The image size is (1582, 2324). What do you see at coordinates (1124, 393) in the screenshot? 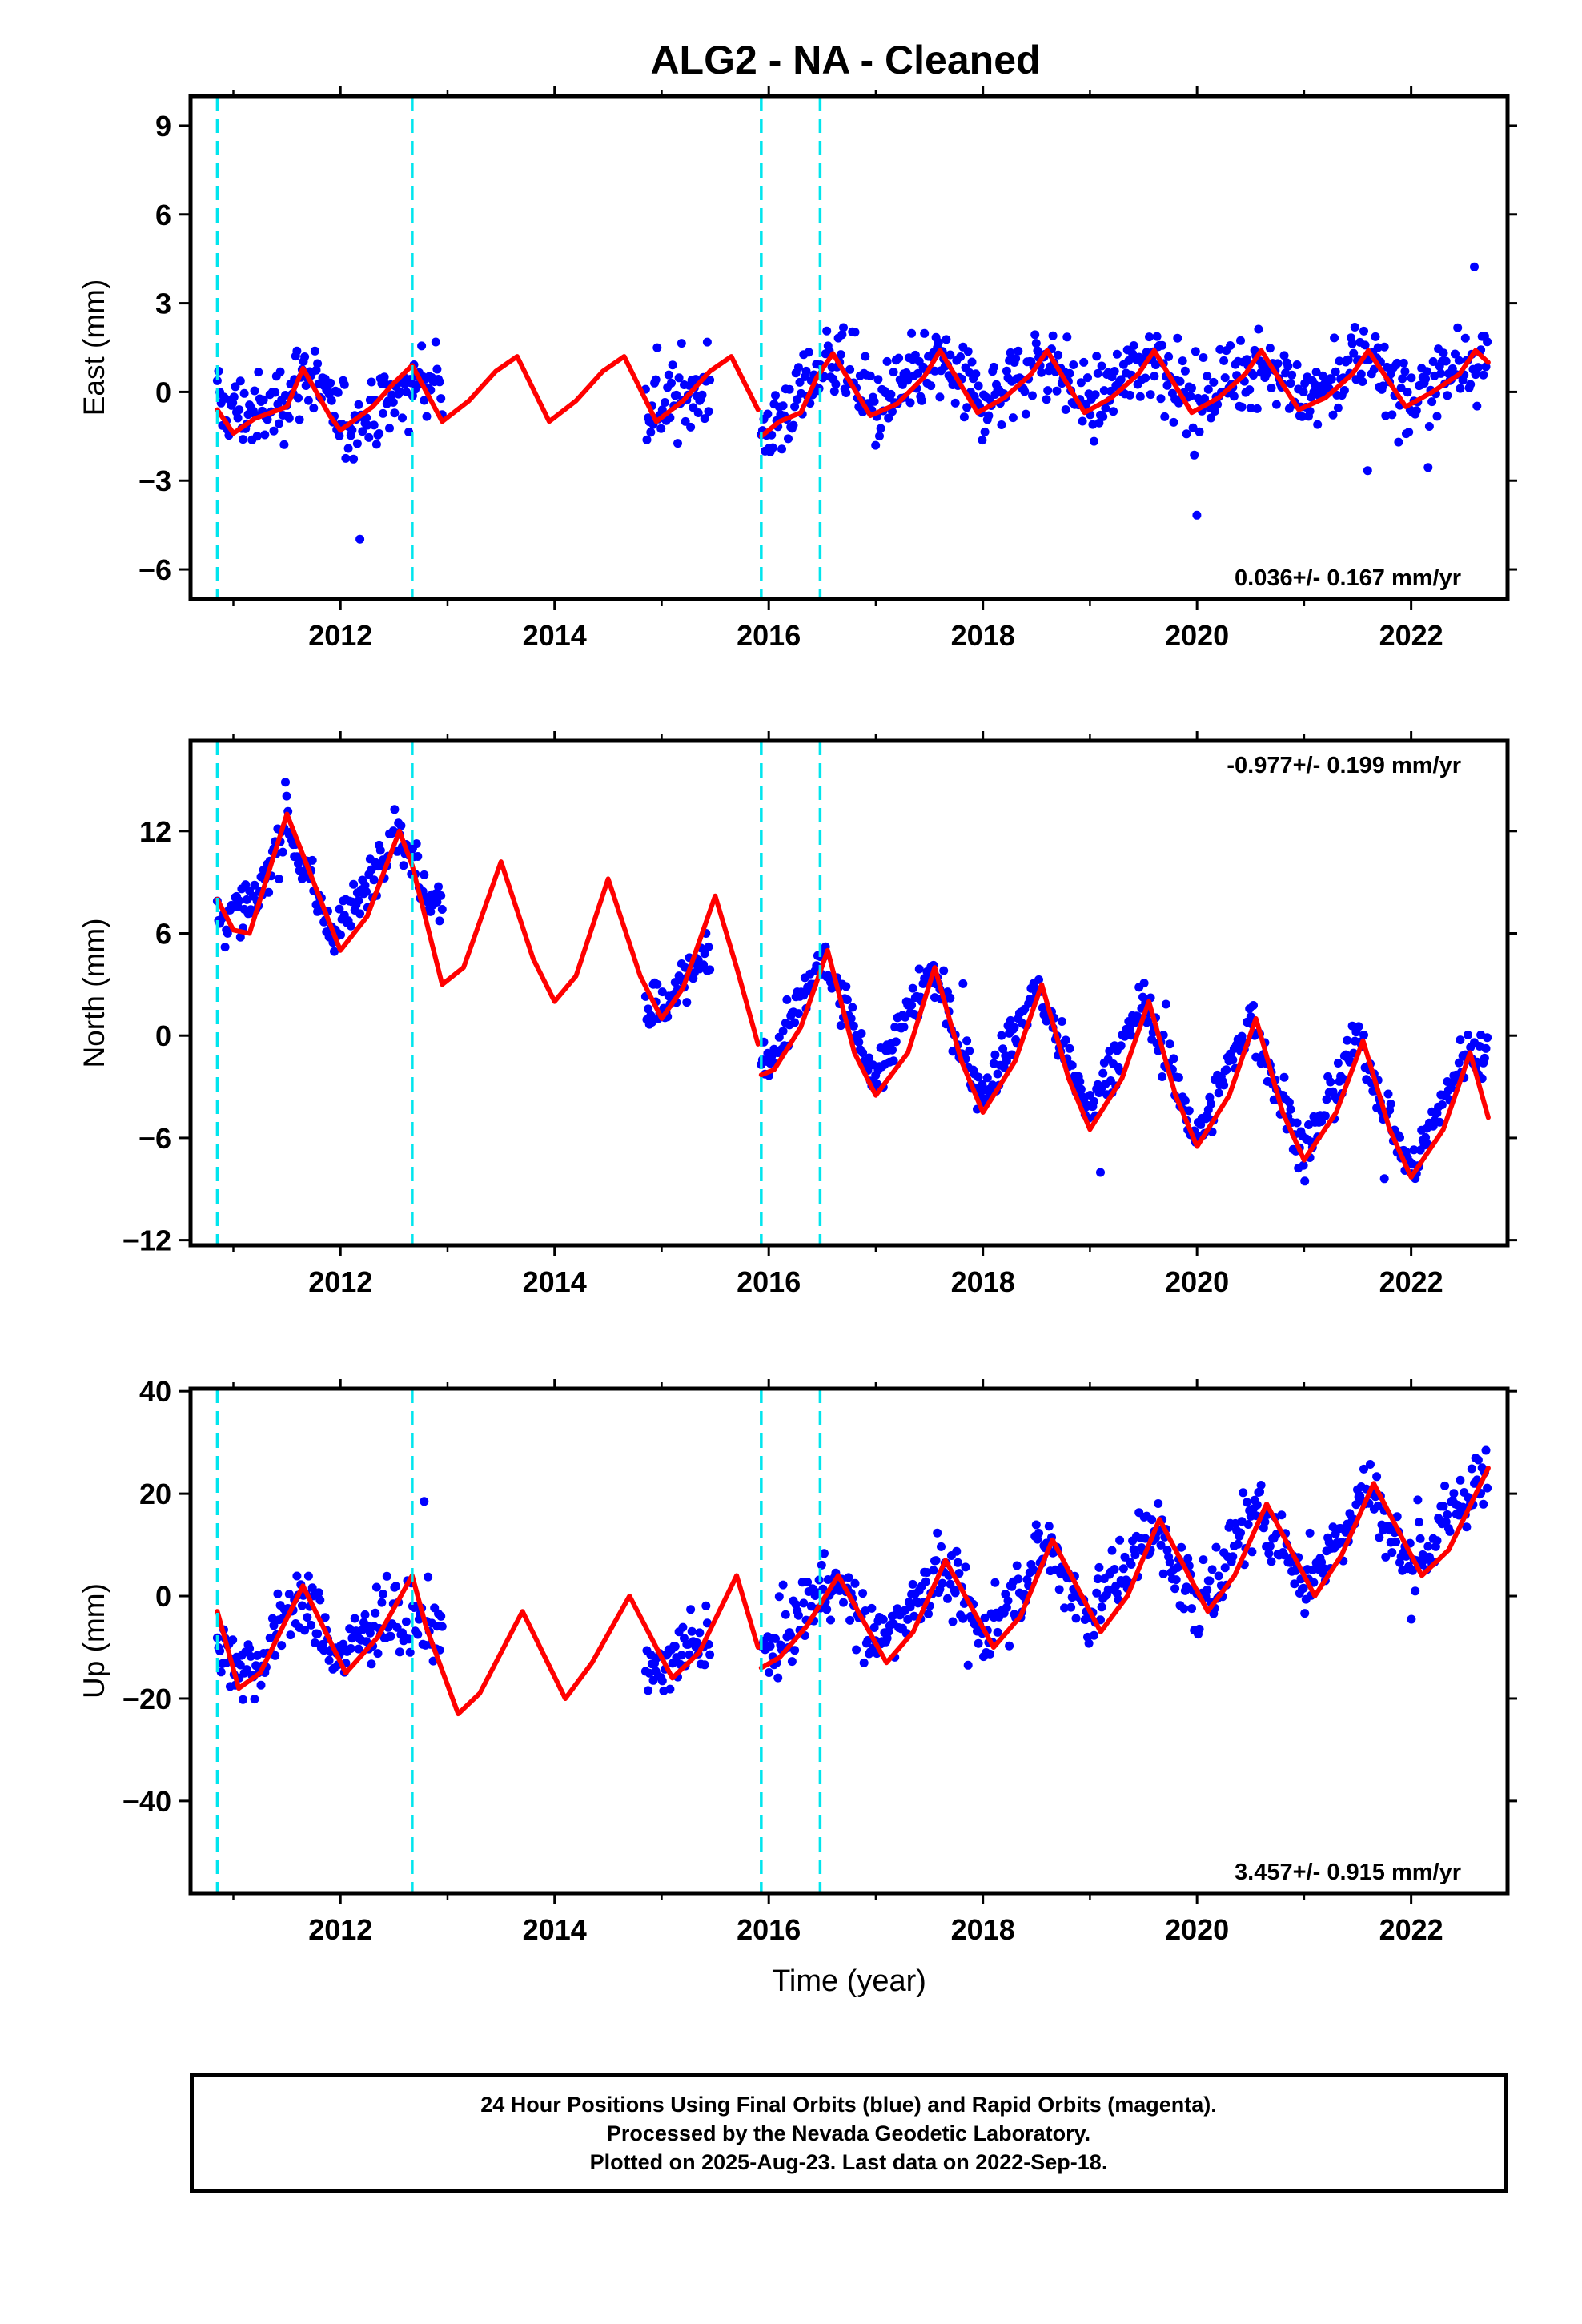
I see `model-curve` at bounding box center [1124, 393].